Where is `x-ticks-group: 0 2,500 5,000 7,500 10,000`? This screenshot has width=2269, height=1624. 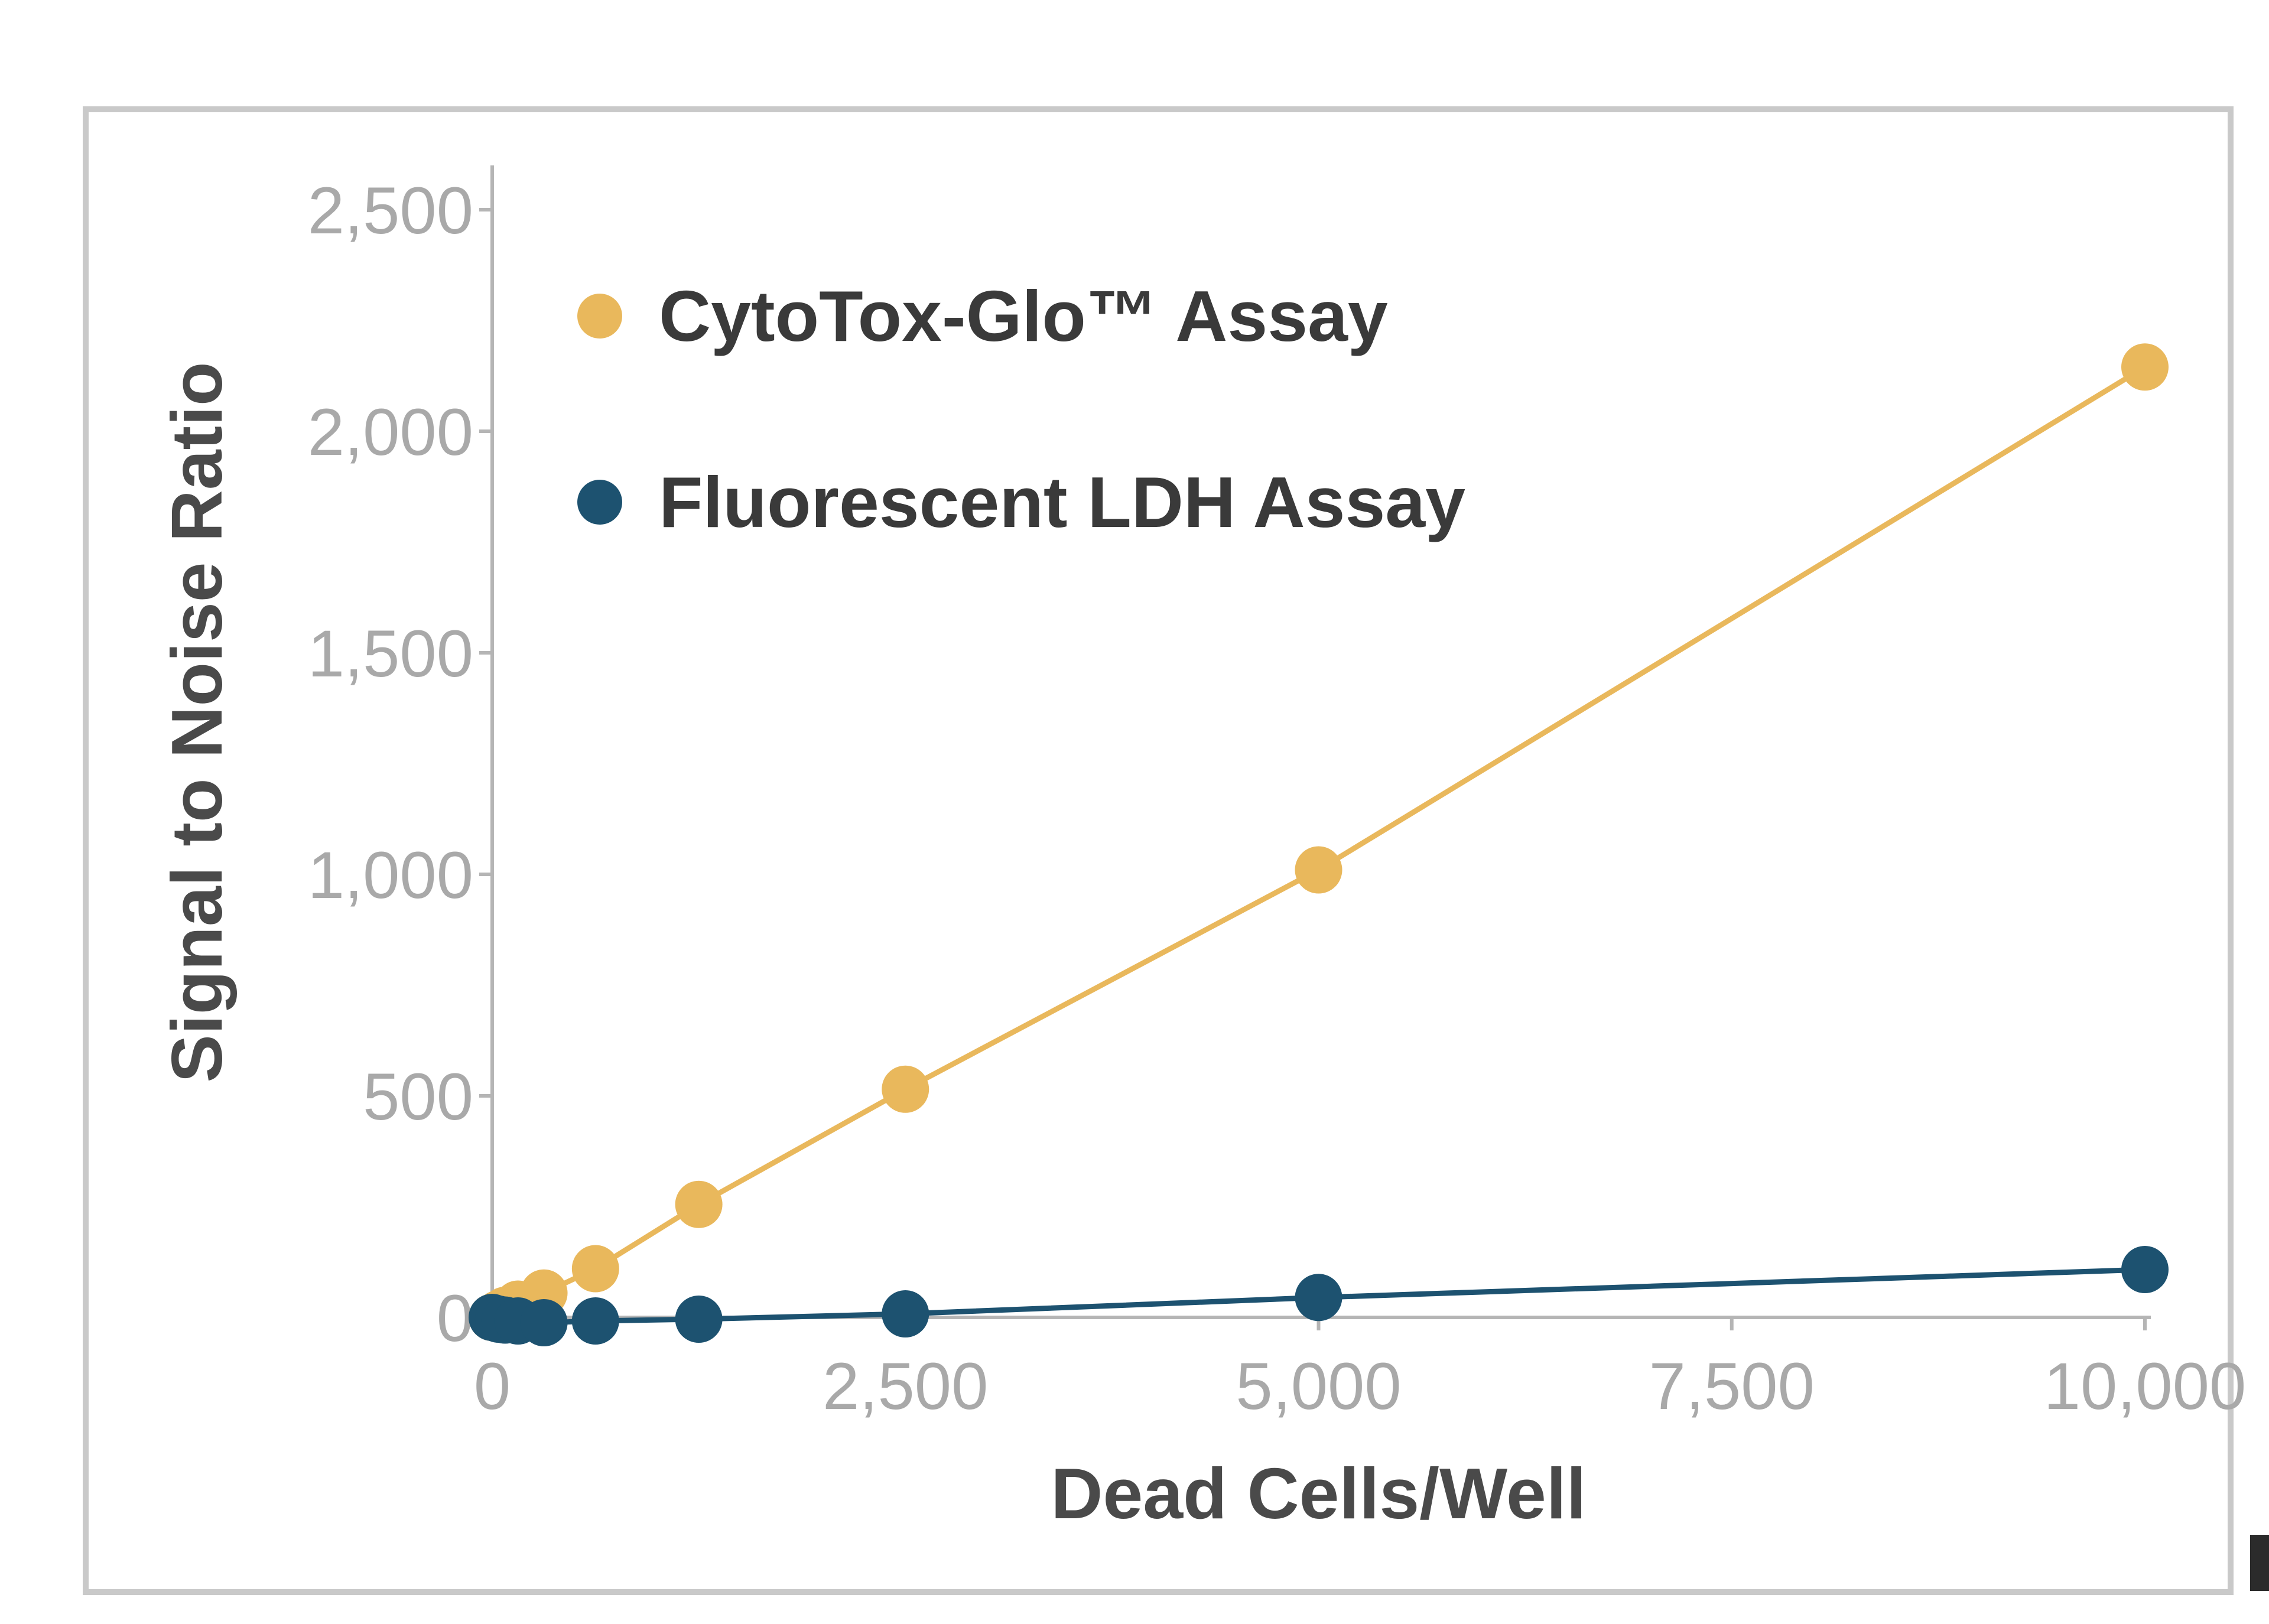 x-ticks-group: 0 2,500 5,000 7,500 10,000 is located at coordinates (1360, 1370).